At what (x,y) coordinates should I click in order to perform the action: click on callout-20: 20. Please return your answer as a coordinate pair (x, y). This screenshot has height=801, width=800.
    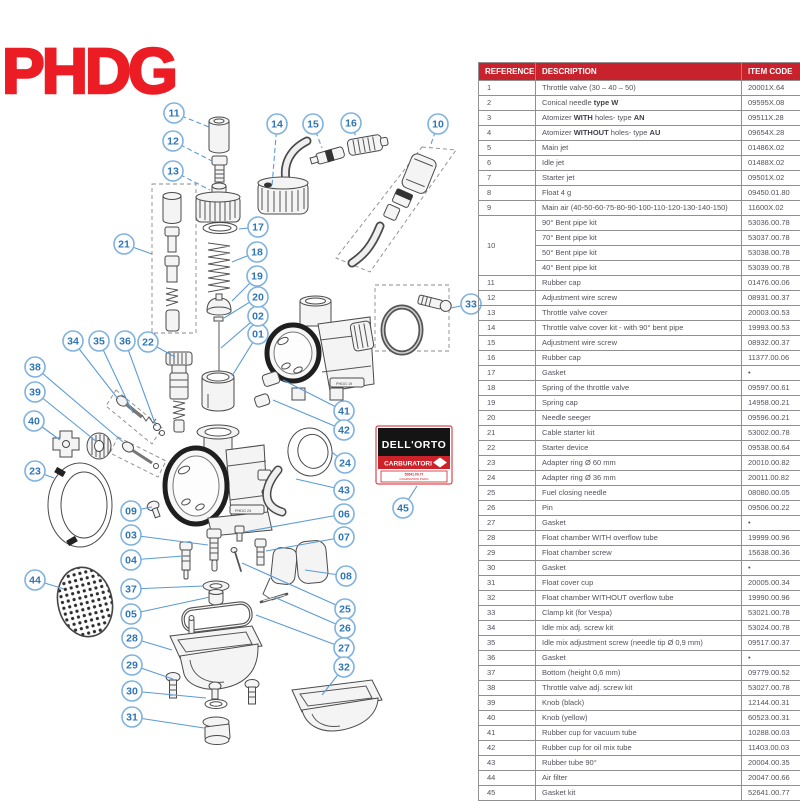
    Looking at the image, I should click on (258, 297).